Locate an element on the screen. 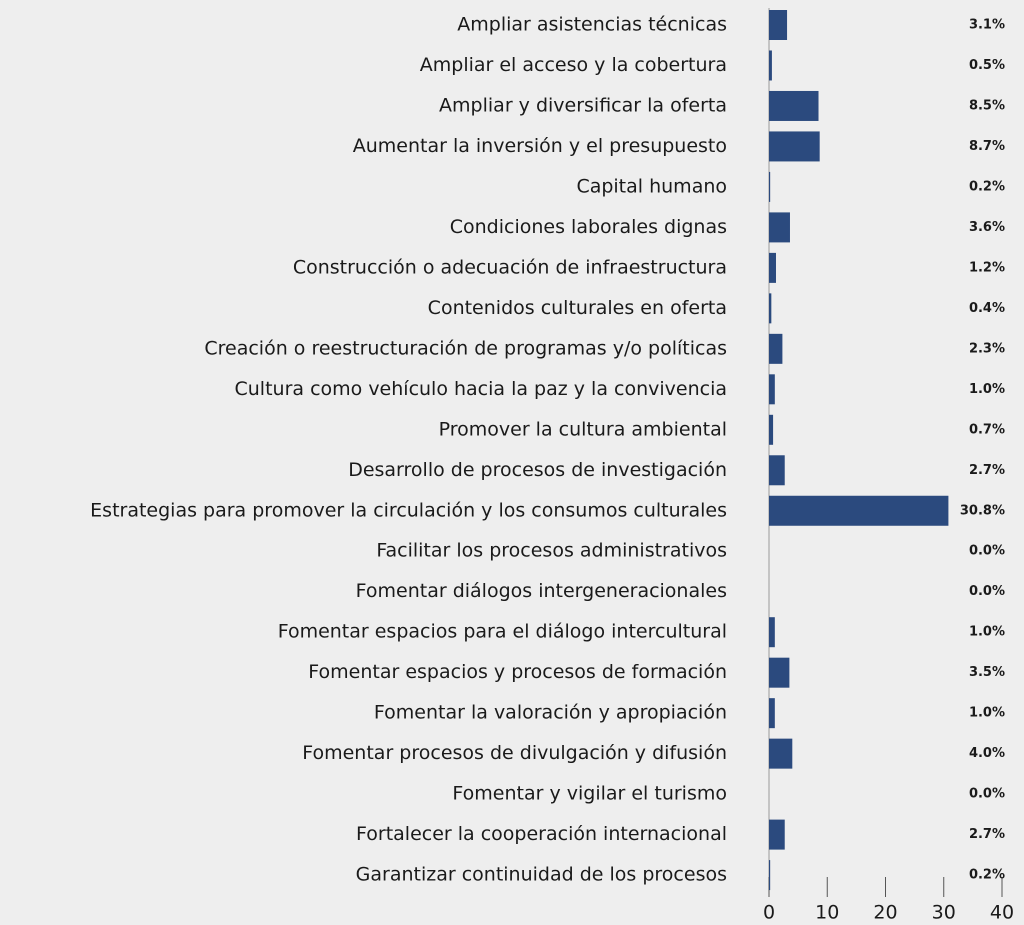 The height and width of the screenshot is (925, 1024). category-label: Fortalecer la cooperación internacional is located at coordinates (541, 834).